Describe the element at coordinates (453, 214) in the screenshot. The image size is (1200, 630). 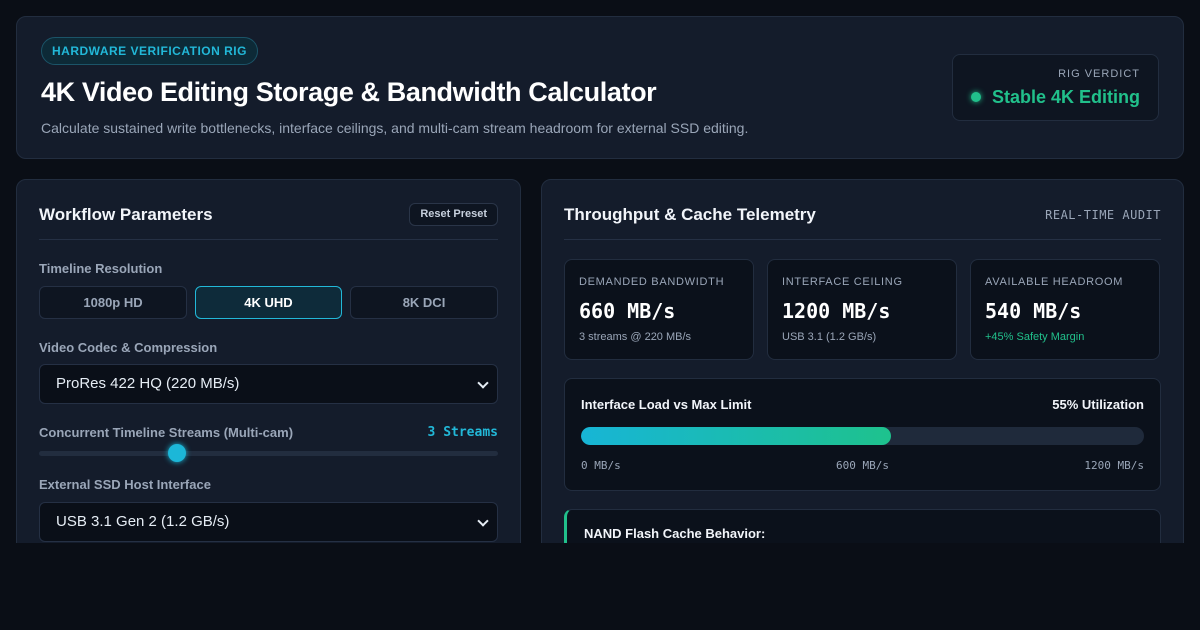
I see `reset-preset-button: Reset Preset` at that location.